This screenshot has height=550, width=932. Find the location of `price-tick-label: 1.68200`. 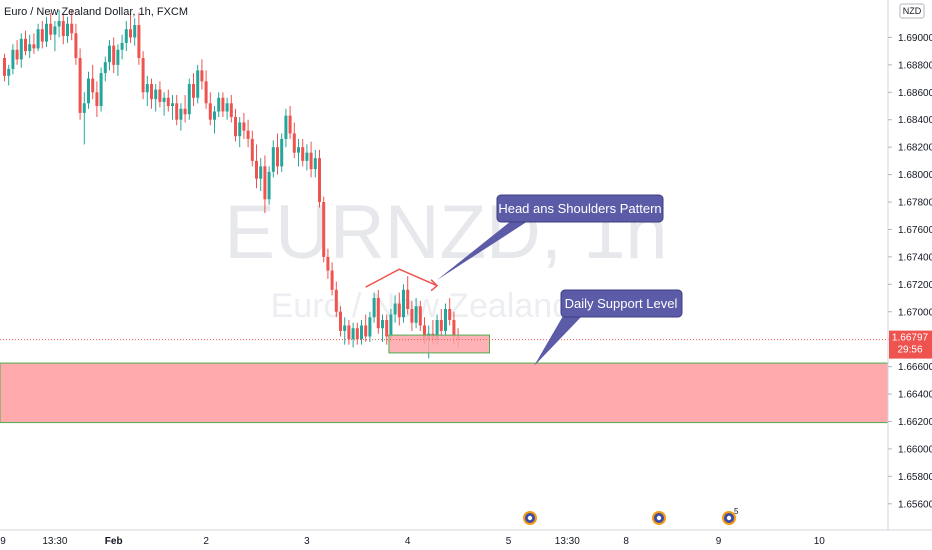

price-tick-label: 1.68200 is located at coordinates (915, 148).